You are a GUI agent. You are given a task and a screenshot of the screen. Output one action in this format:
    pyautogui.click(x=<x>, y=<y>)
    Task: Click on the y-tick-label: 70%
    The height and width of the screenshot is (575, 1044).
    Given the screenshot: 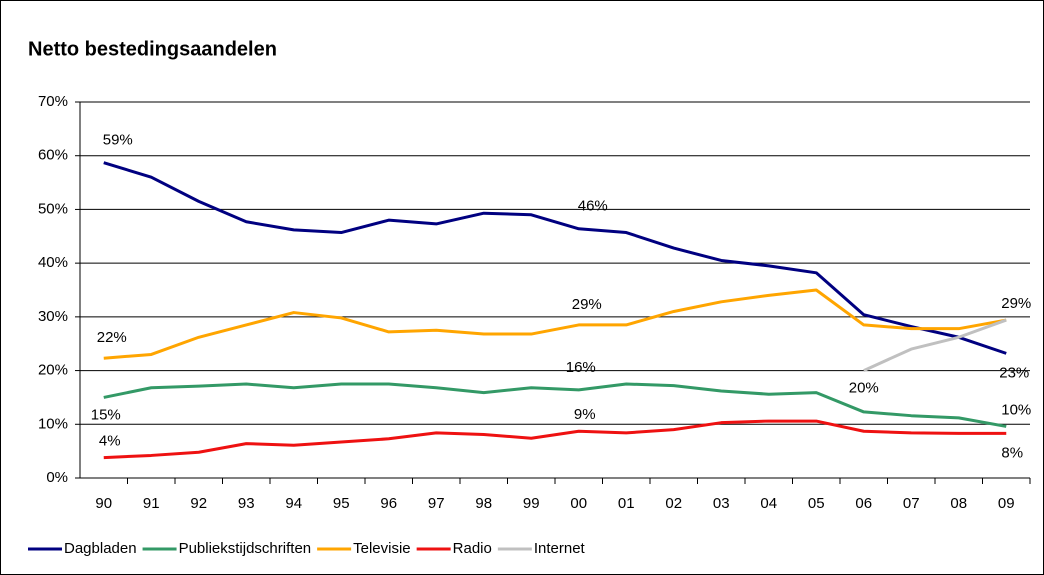 What is the action you would take?
    pyautogui.click(x=53, y=101)
    